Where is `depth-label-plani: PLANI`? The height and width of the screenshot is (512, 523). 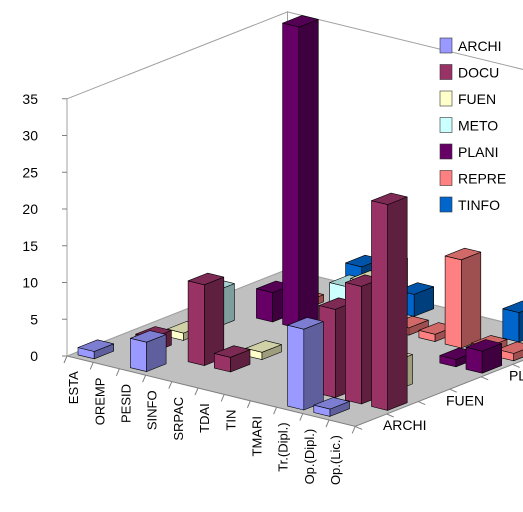
depth-label-plani: PLANI is located at coordinates (516, 376).